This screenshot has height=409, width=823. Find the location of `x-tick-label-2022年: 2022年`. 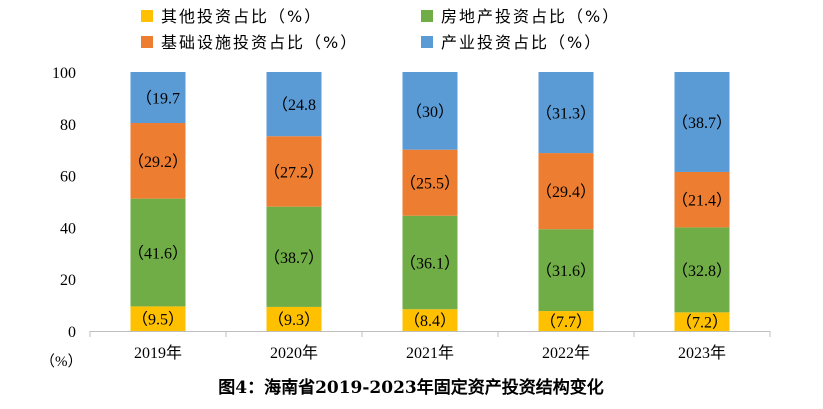

x-tick-label-2022年: 2022年 is located at coordinates (566, 353).